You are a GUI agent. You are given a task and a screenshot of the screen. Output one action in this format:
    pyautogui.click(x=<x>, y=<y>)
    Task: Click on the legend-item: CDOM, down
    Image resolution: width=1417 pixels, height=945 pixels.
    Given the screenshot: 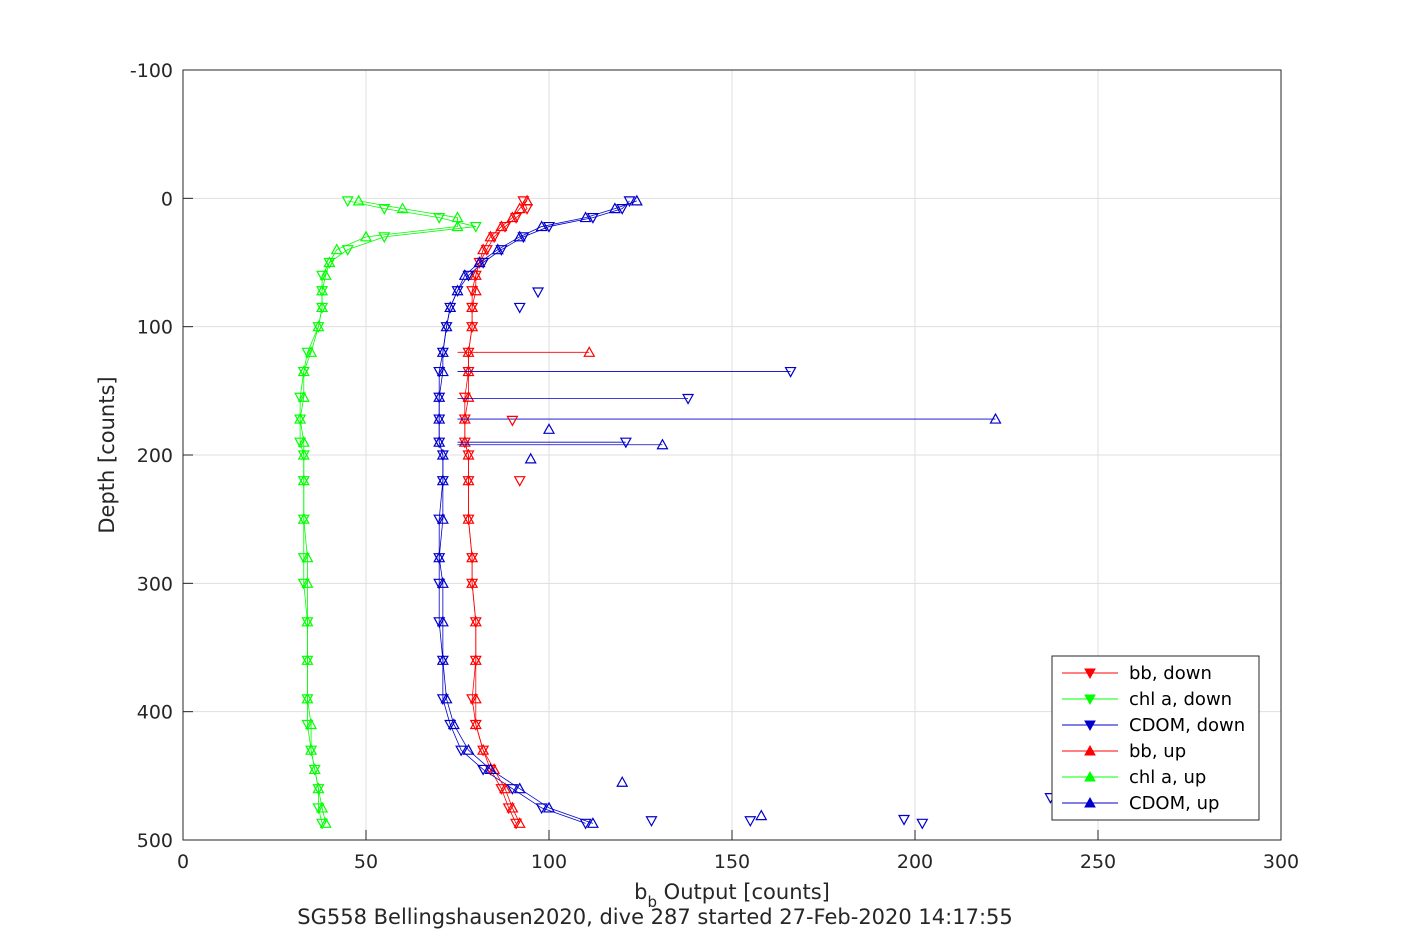 What is the action you would take?
    pyautogui.click(x=1153, y=725)
    